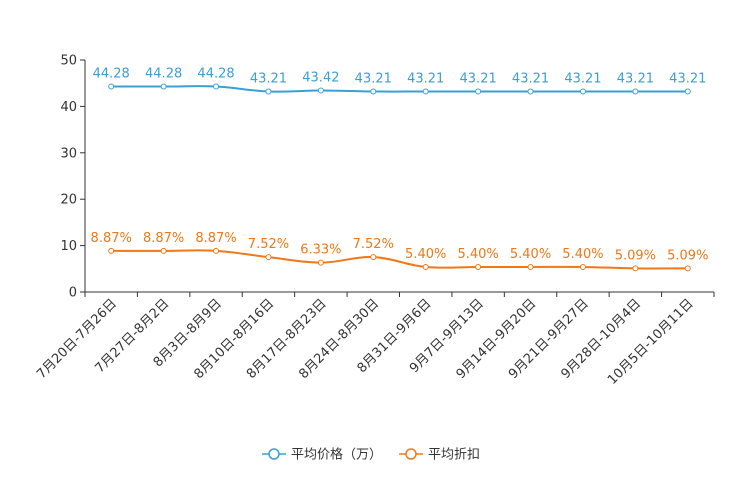  Describe the element at coordinates (425, 79) in the screenshot. I see `data-label-0-6: 43.21` at that location.